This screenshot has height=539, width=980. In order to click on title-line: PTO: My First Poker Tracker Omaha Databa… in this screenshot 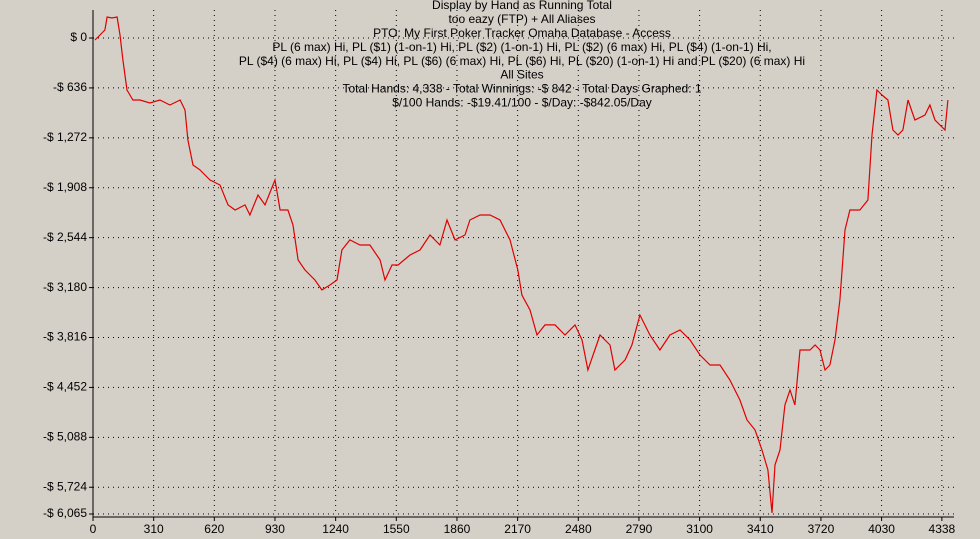, I will do `click(522, 33)`.